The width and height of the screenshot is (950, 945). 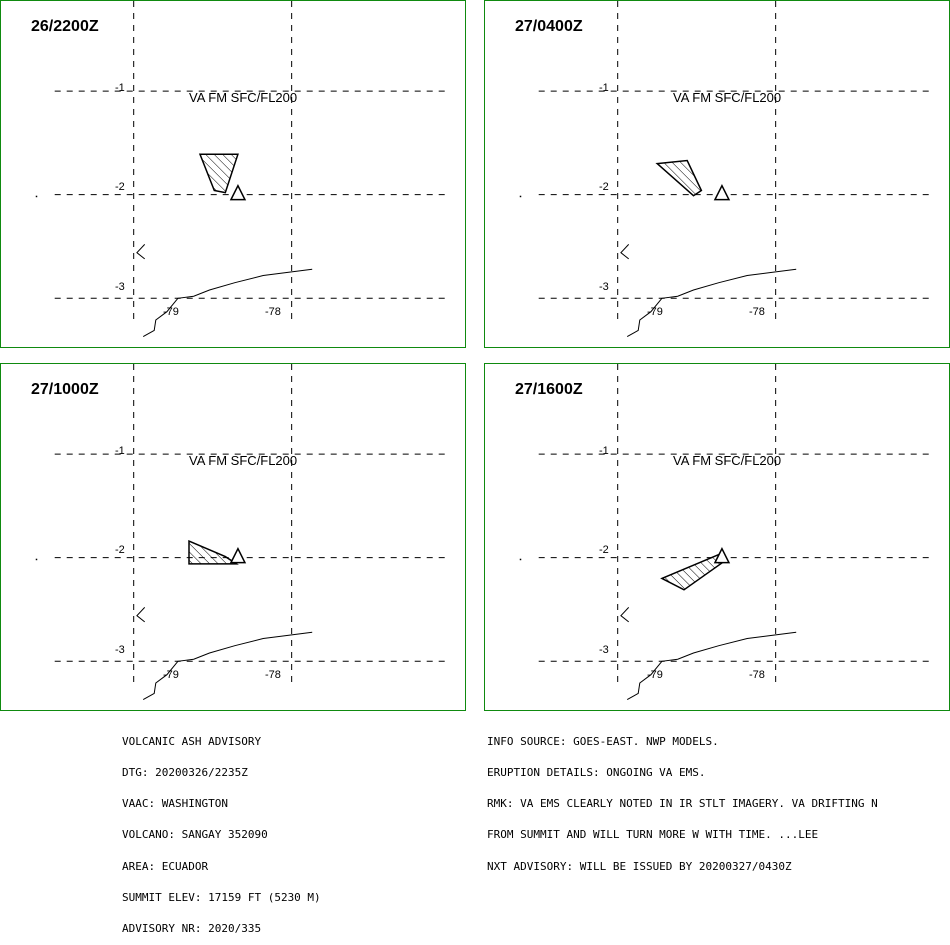 I want to click on advisory-line: VOLCANO: SANGAY 352090, so click(x=195, y=835).